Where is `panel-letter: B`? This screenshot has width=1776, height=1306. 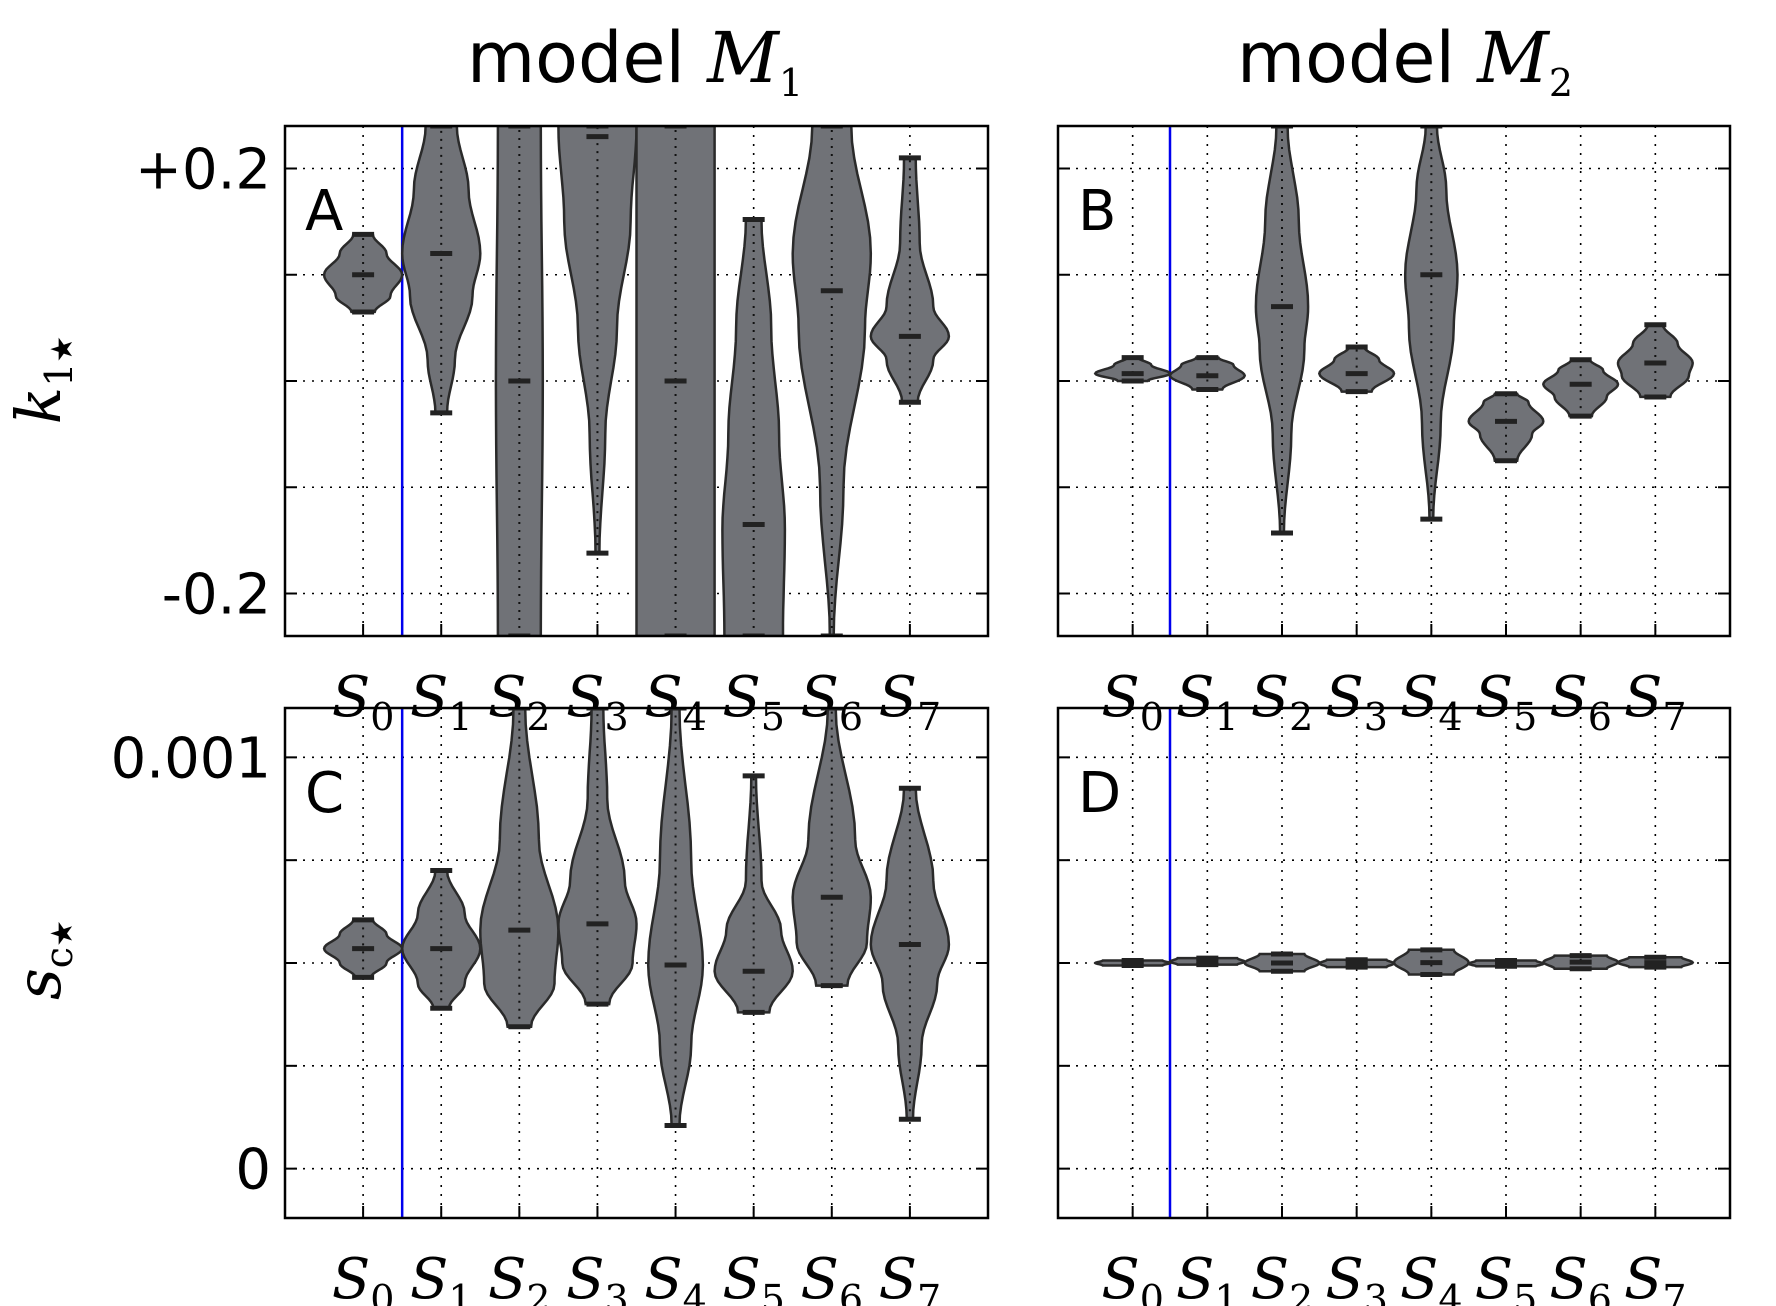 panel-letter: B is located at coordinates (1097, 211).